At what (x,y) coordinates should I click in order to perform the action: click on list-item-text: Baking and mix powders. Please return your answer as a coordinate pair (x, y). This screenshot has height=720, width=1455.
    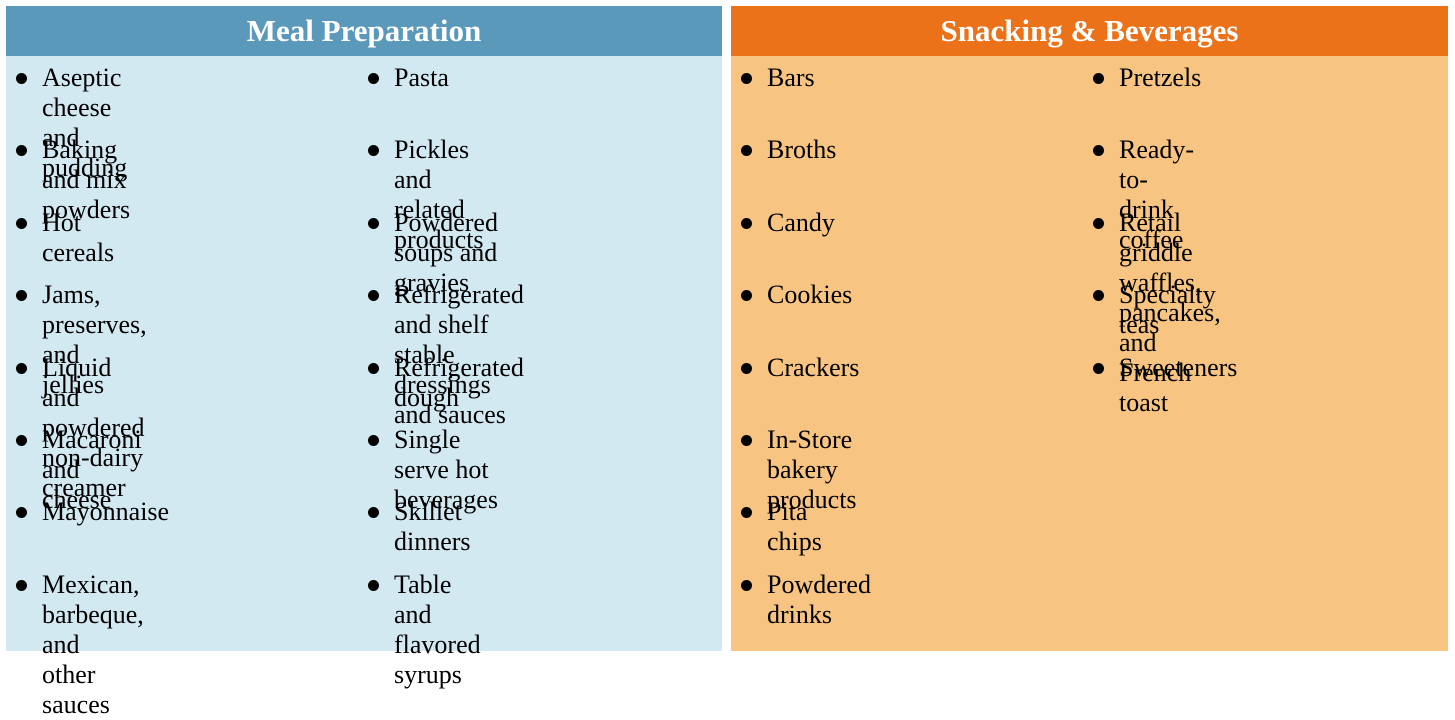
    Looking at the image, I should click on (86, 180).